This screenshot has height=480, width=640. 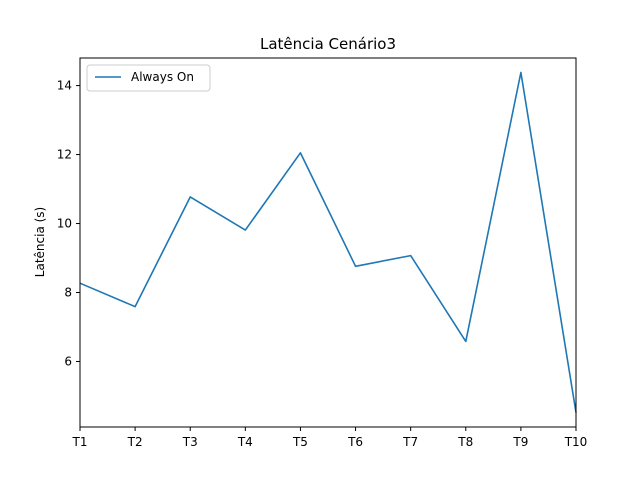 I want to click on y-tick-label: 8, so click(x=68, y=293).